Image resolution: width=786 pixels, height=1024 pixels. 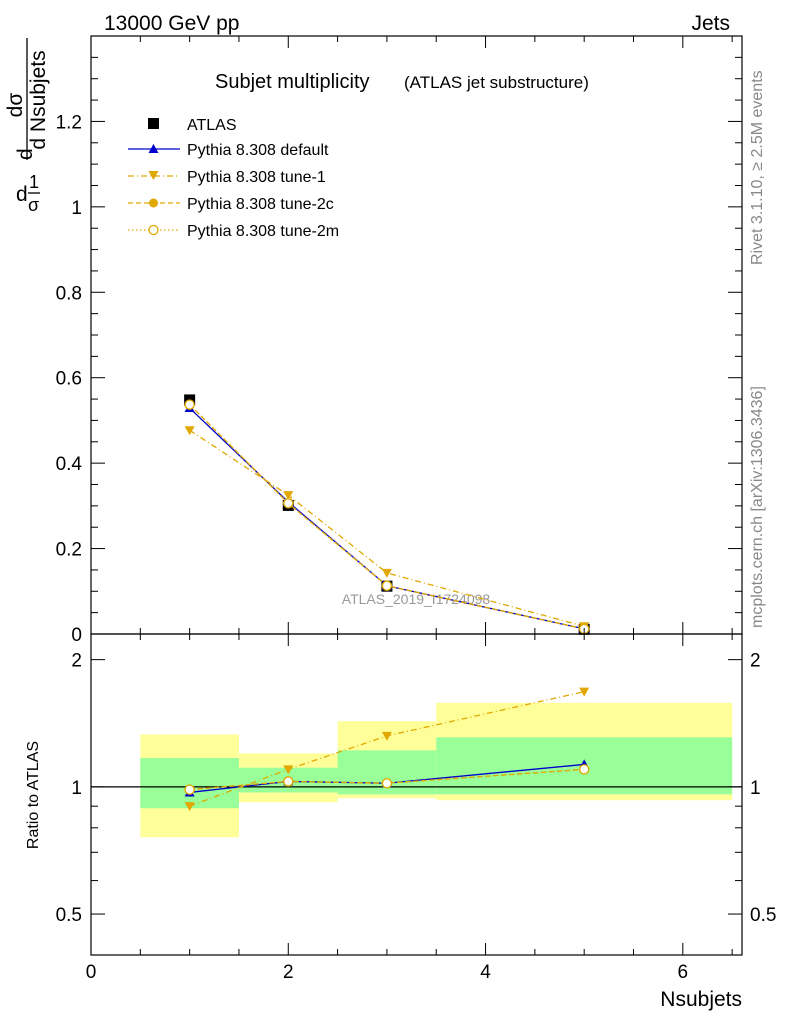 I want to click on legend-entry-tune-1: Pythia 8.308 tune-1, so click(x=227, y=177).